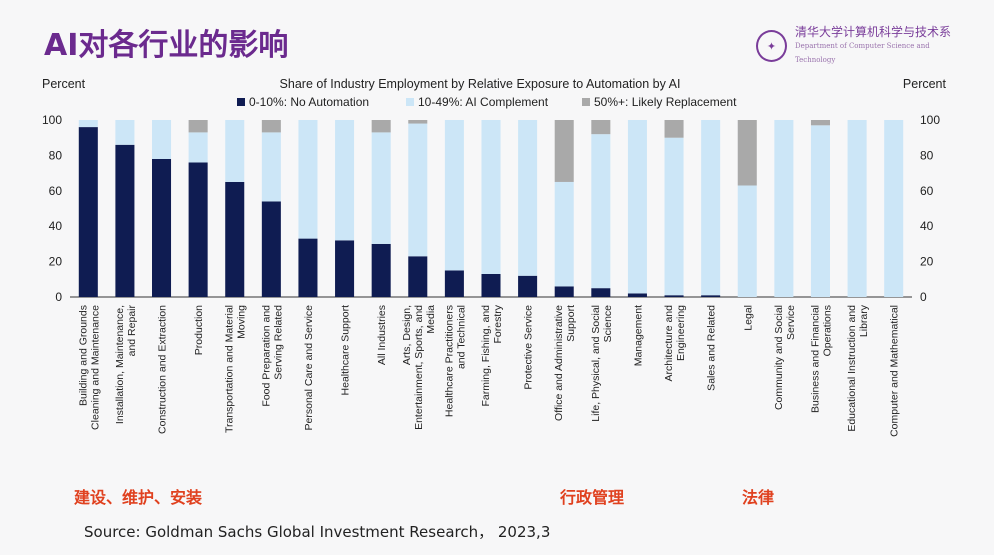 This screenshot has height=555, width=994. Describe the element at coordinates (925, 84) in the screenshot. I see `right-axis-label: Percent` at that location.